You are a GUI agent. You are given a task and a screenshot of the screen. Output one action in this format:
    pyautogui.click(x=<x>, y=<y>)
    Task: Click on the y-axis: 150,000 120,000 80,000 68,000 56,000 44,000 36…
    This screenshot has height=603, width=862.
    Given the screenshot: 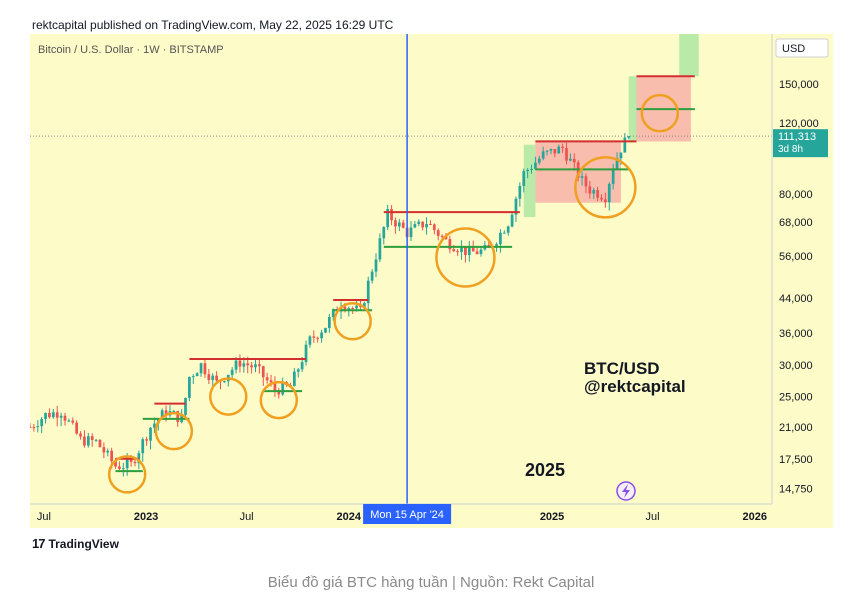 What is the action you would take?
    pyautogui.click(x=799, y=287)
    